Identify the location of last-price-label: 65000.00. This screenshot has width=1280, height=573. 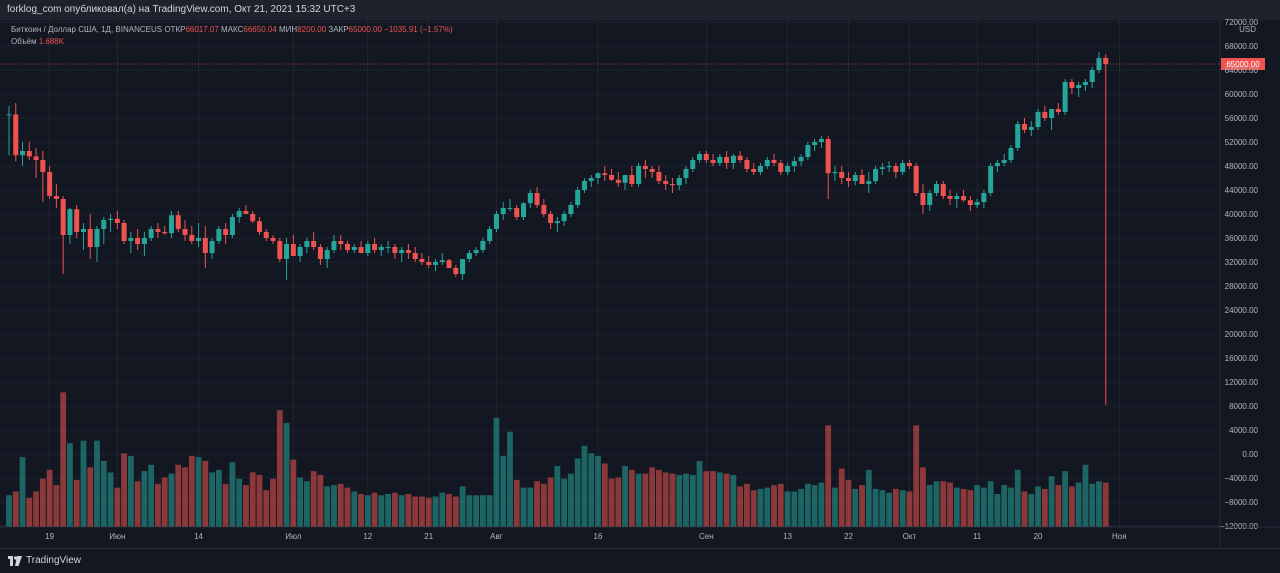
(1243, 64).